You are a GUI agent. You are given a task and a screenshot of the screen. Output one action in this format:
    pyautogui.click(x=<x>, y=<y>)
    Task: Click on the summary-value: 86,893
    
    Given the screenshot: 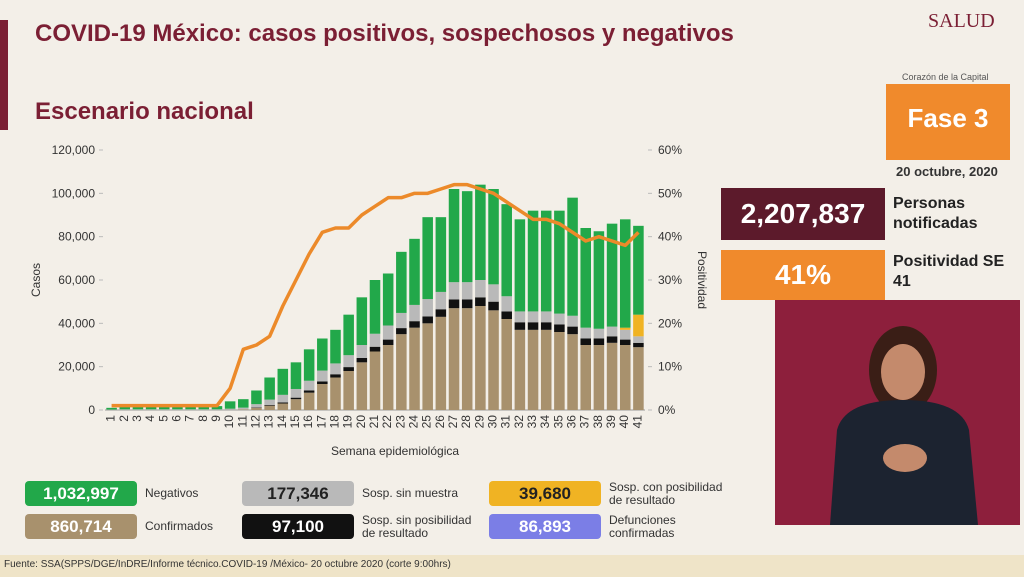 What is the action you would take?
    pyautogui.click(x=545, y=526)
    